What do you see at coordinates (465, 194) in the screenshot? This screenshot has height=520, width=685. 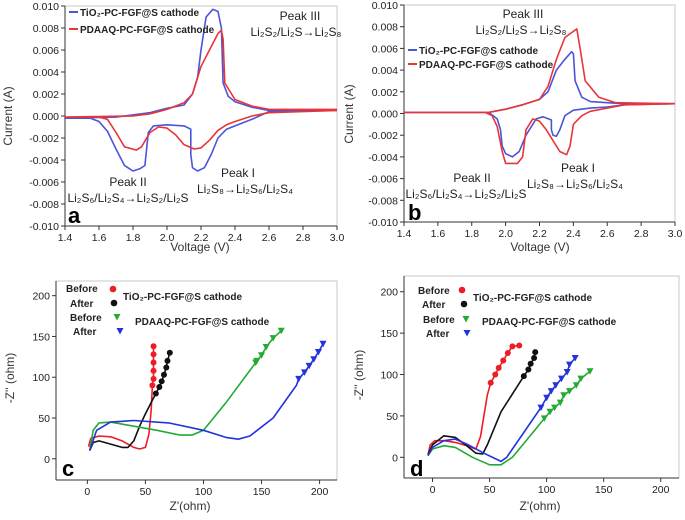 I see `reaction-label: Li₂S₆/Li₂S₄→Li₂S₂/Li₂S` at bounding box center [465, 194].